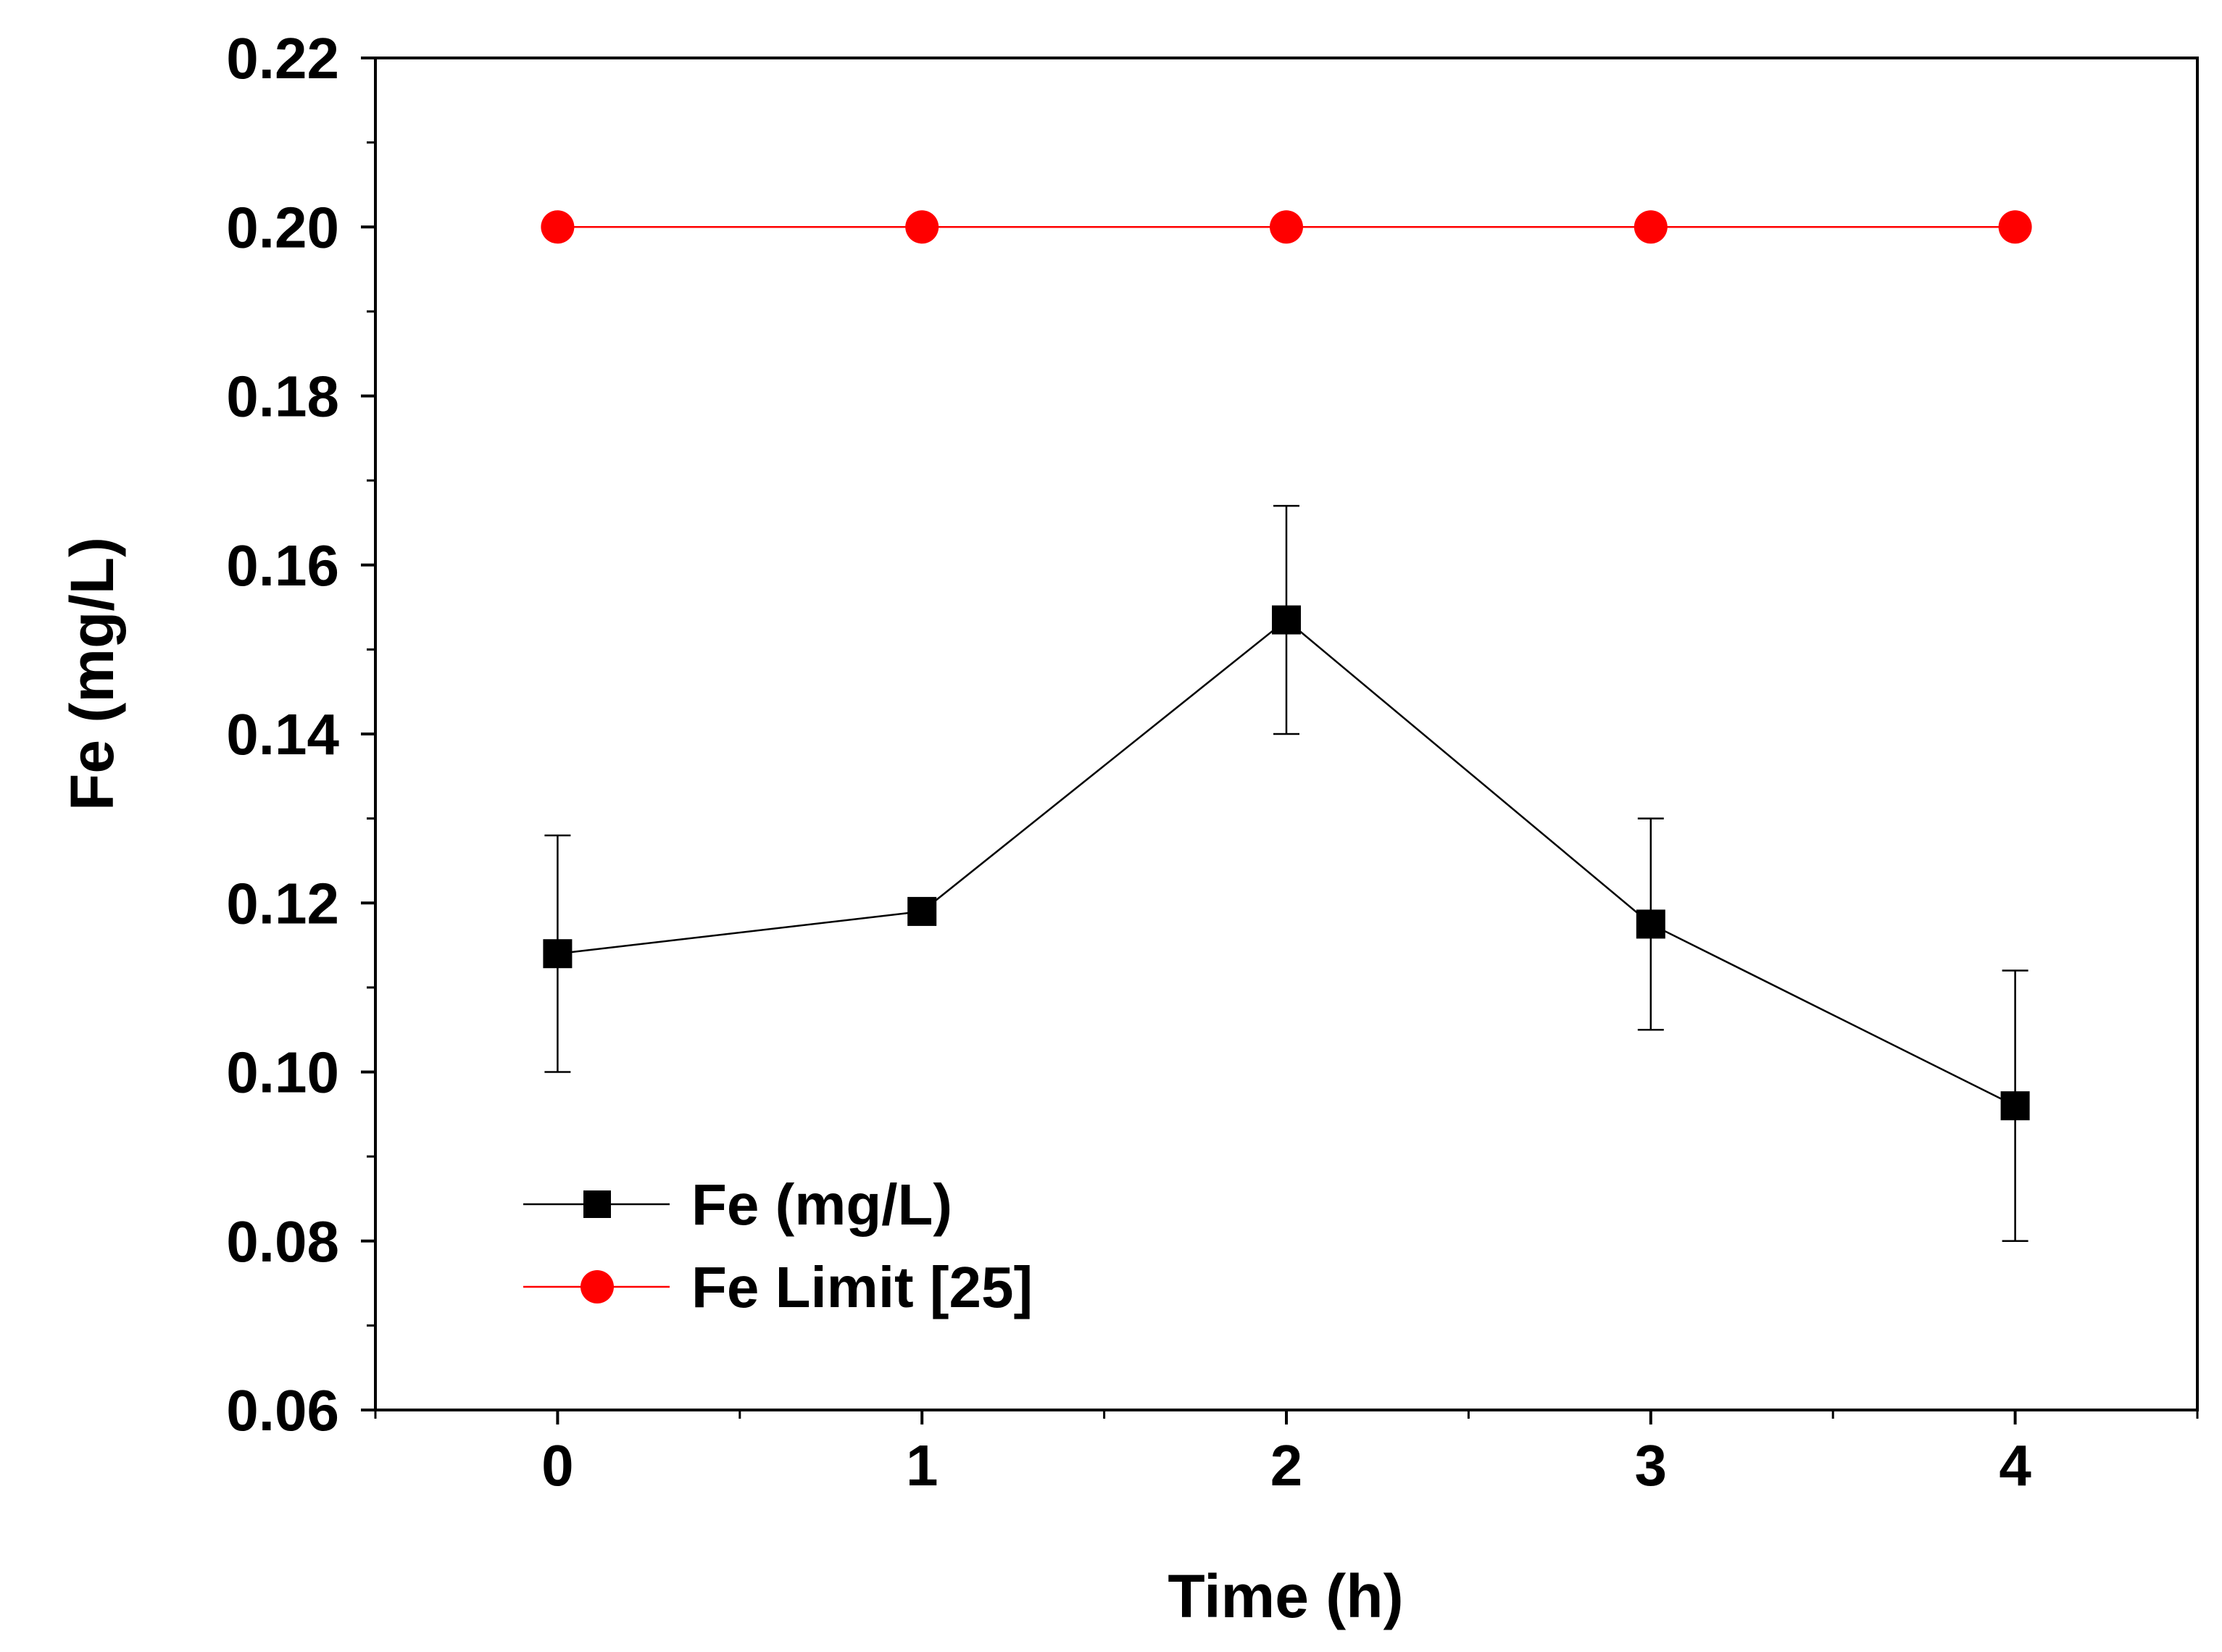 Image resolution: width=2222 pixels, height=1652 pixels. Describe the element at coordinates (282, 59) in the screenshot. I see `y-tick-label: 0.22` at that location.